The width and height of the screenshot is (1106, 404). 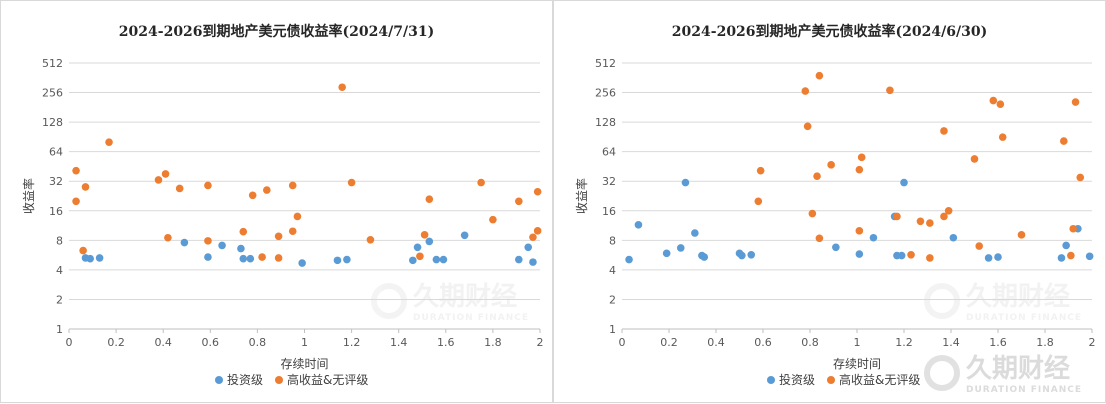 I want to click on chart-title: 2024-2026到期地产美元债收益率(2024/7/31), so click(x=276, y=32).